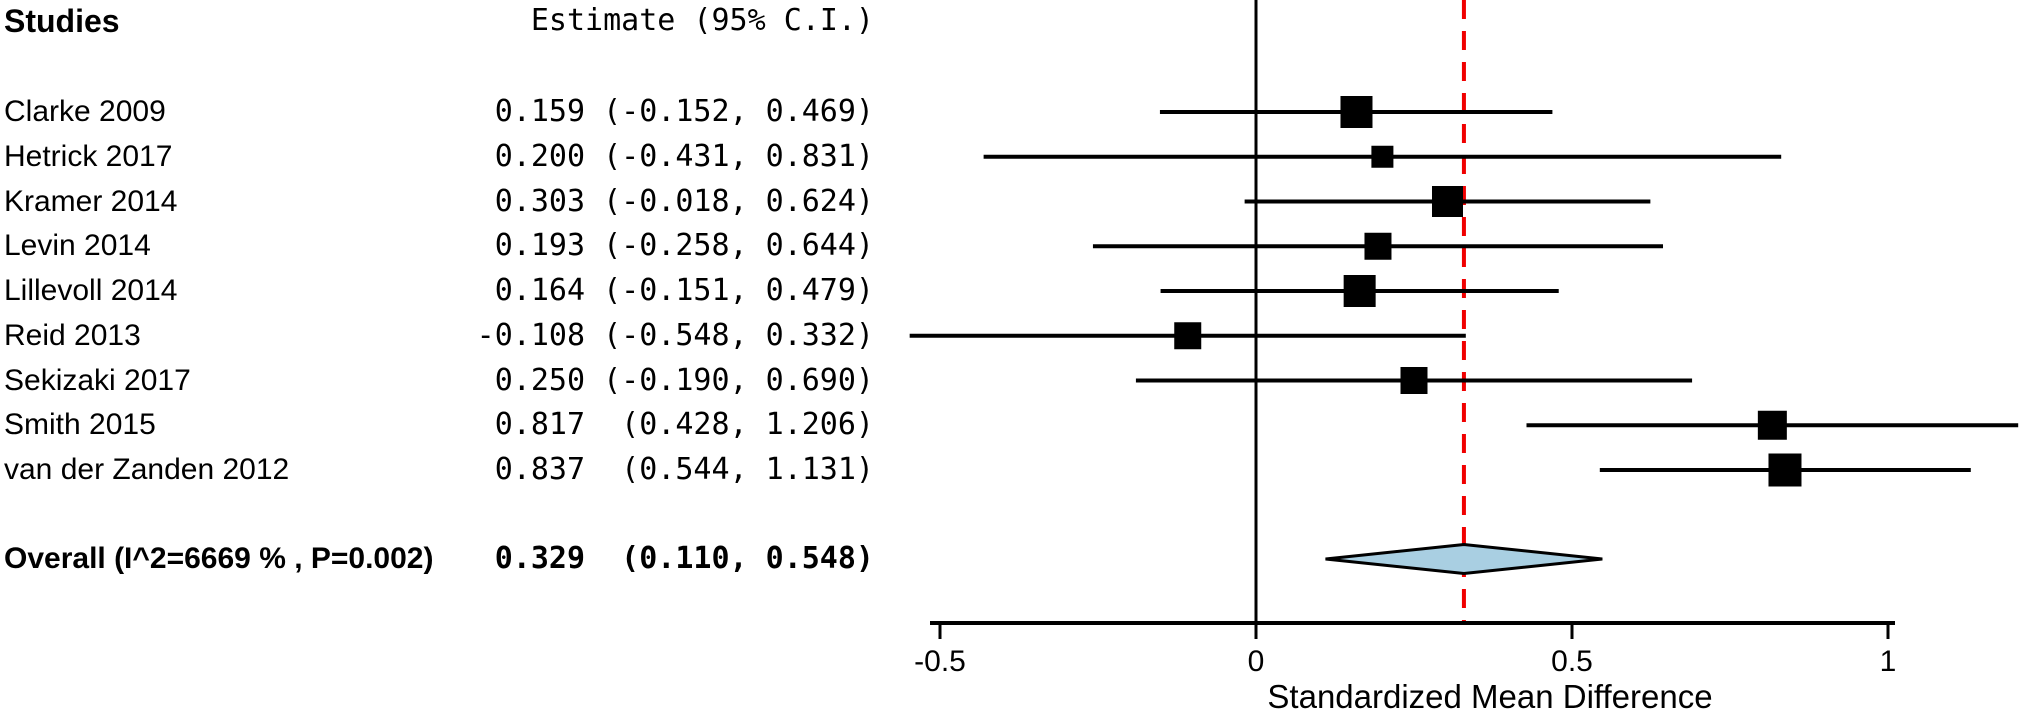  What do you see at coordinates (684, 380) in the screenshot?
I see `study-estimate: 0.250 (-0.190, 0.690)` at bounding box center [684, 380].